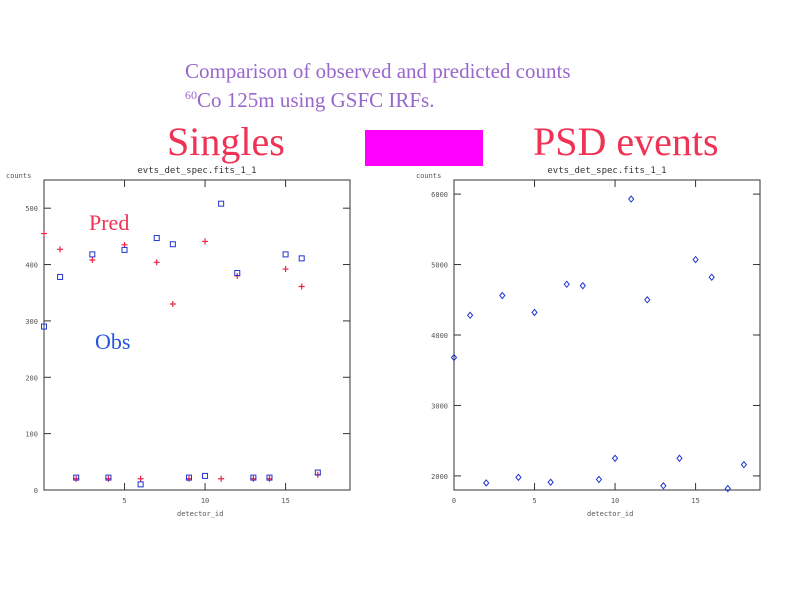 The image size is (800, 600). What do you see at coordinates (424, 148) in the screenshot?
I see `magenta-box` at bounding box center [424, 148].